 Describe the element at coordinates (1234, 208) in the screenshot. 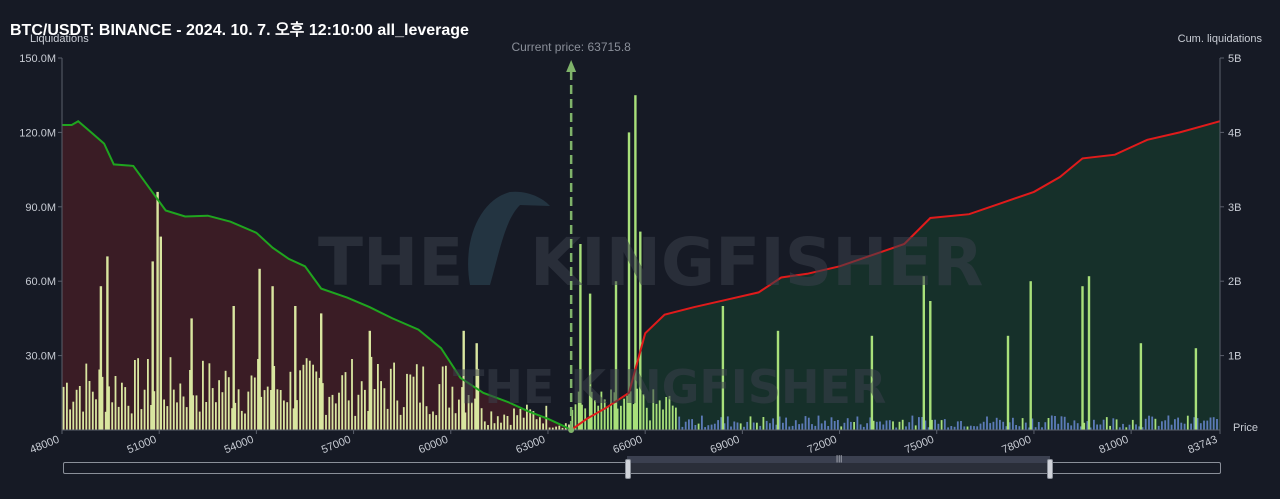

I see `y2-tick-label: 3B` at that location.